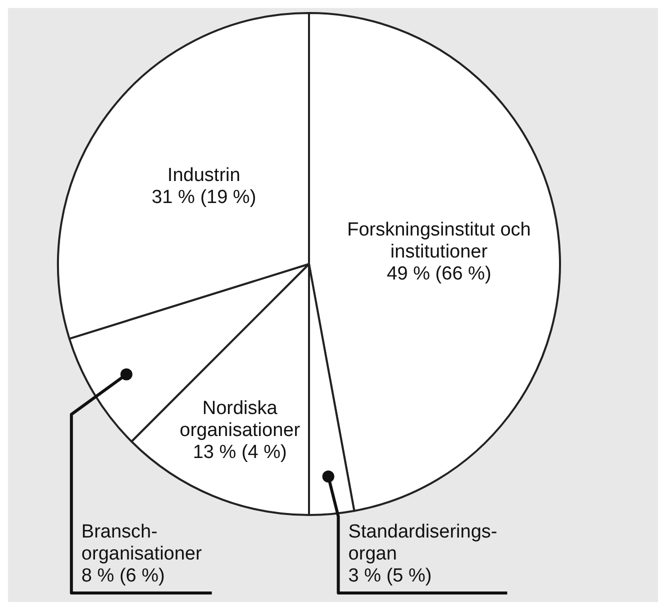 This screenshot has width=666, height=610. Describe the element at coordinates (423, 543) in the screenshot. I see `slice-label: Standardiserings-organ` at that location.